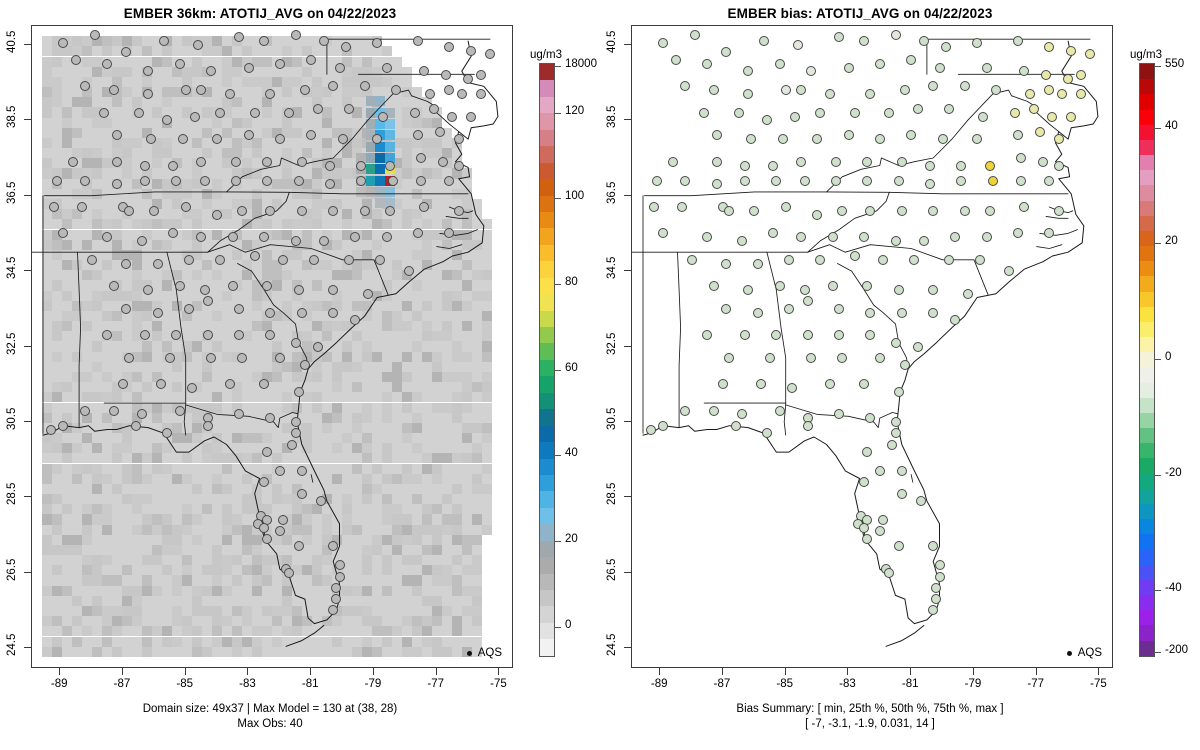 The height and width of the screenshot is (750, 1200). Describe the element at coordinates (469, 653) in the screenshot. I see `aqs-marker-icon` at that location.